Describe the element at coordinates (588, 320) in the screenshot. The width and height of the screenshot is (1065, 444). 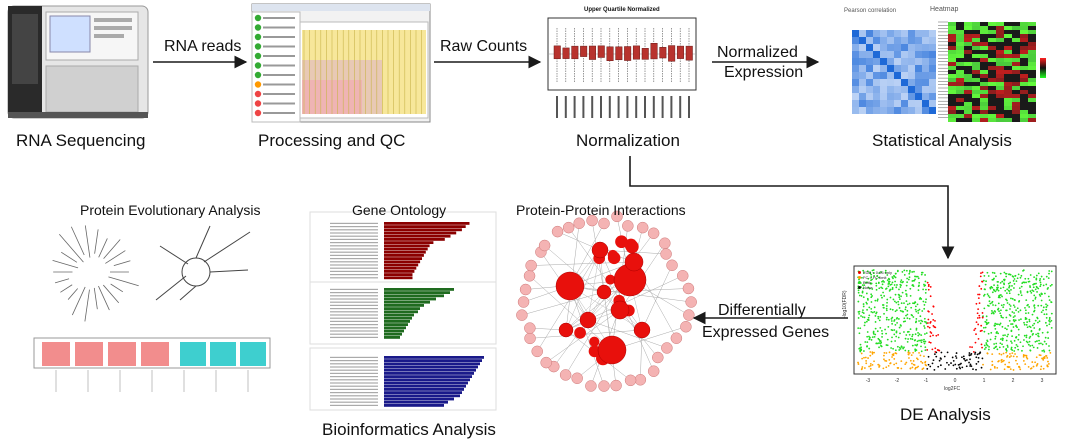
I see `ppi-node-hub` at that location.